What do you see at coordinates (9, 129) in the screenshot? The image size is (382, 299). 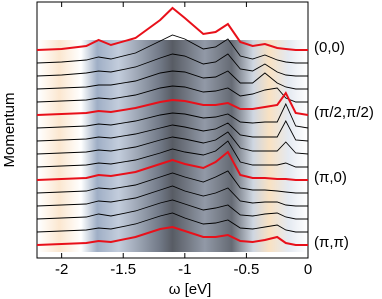 I see `y-axis-label: Momentum` at bounding box center [9, 129].